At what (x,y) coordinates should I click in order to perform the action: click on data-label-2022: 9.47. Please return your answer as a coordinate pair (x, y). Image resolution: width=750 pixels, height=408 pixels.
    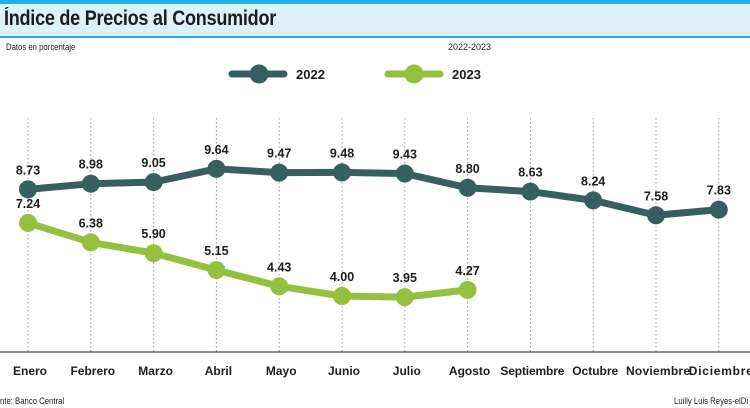
    Looking at the image, I should click on (279, 154).